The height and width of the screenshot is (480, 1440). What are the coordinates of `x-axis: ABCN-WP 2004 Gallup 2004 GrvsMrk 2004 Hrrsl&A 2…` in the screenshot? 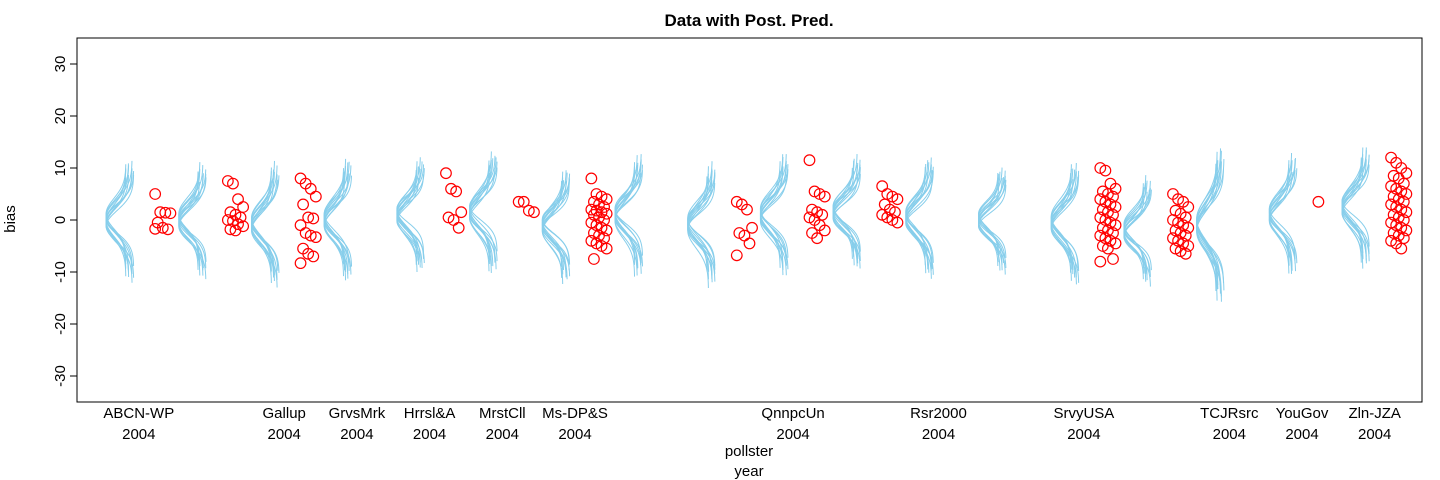 It's located at (752, 424).